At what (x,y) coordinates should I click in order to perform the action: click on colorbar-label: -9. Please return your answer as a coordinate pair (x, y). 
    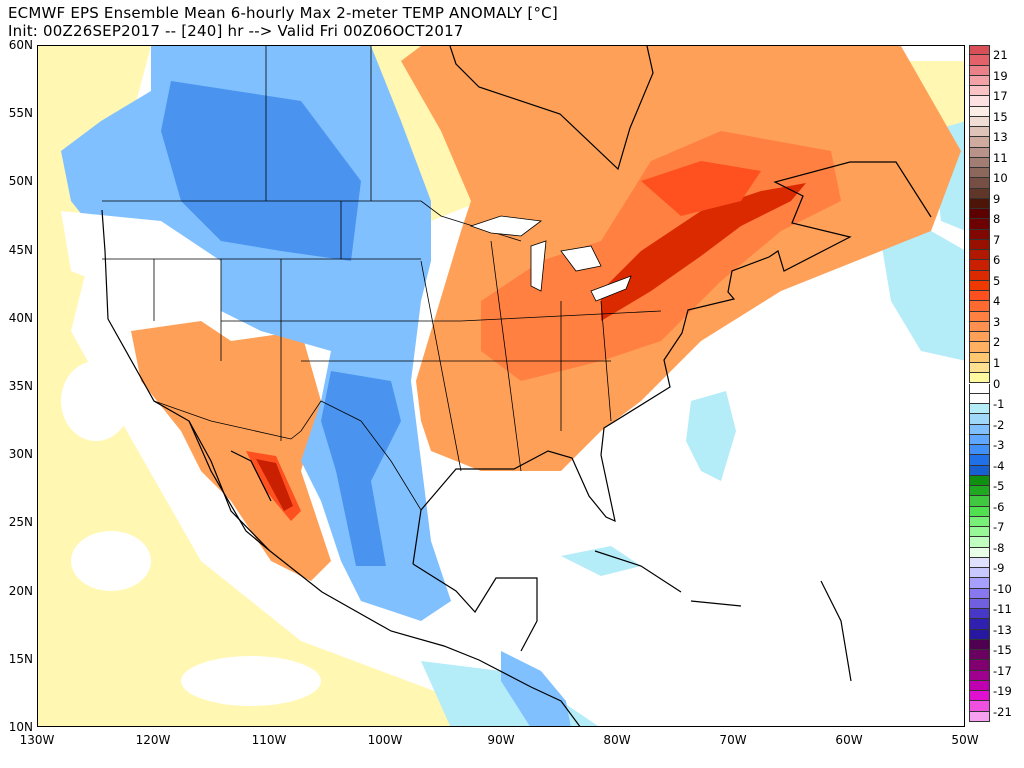
    Looking at the image, I should click on (999, 568).